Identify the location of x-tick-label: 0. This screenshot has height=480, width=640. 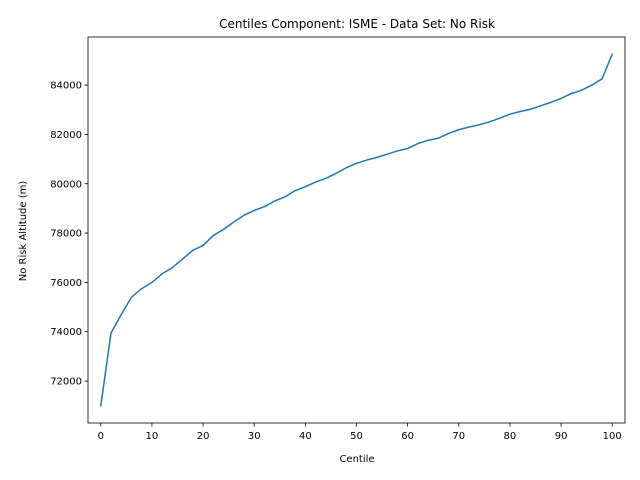
(101, 436).